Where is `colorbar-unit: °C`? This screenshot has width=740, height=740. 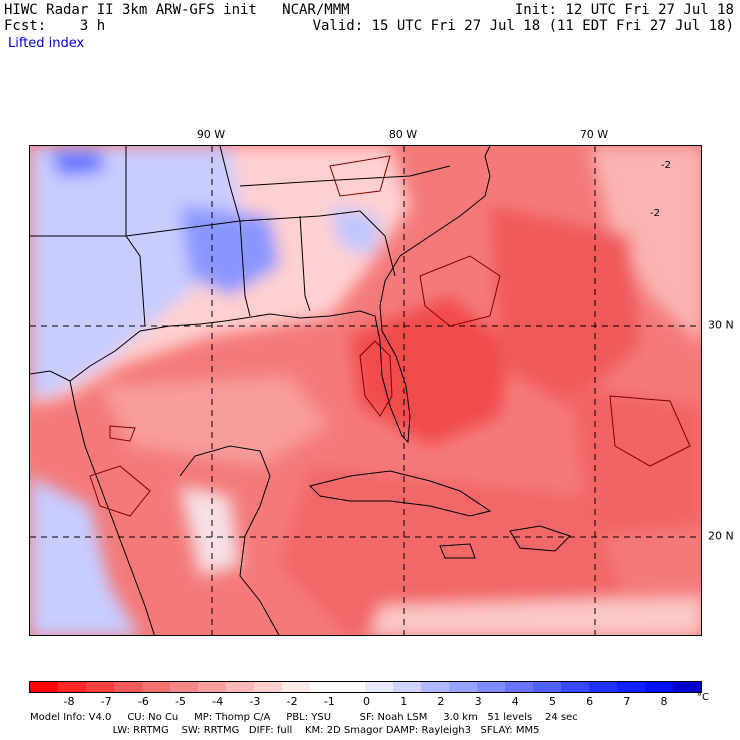
colorbar-unit: °C is located at coordinates (703, 697).